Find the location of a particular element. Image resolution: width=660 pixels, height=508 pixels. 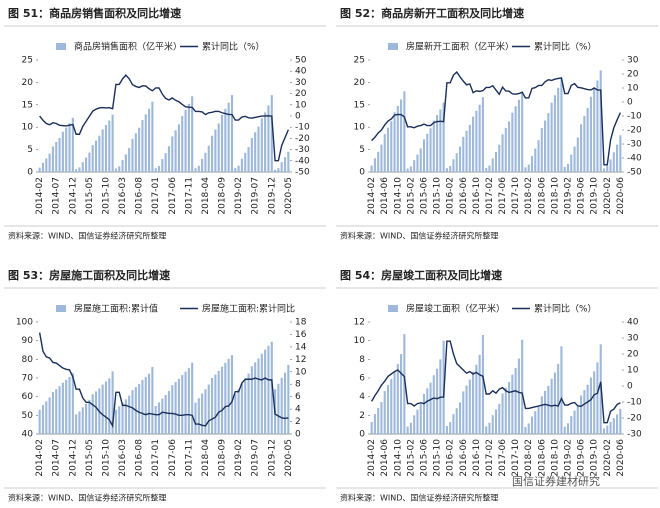

legend-label: 累计同比（%） is located at coordinates (233, 47).